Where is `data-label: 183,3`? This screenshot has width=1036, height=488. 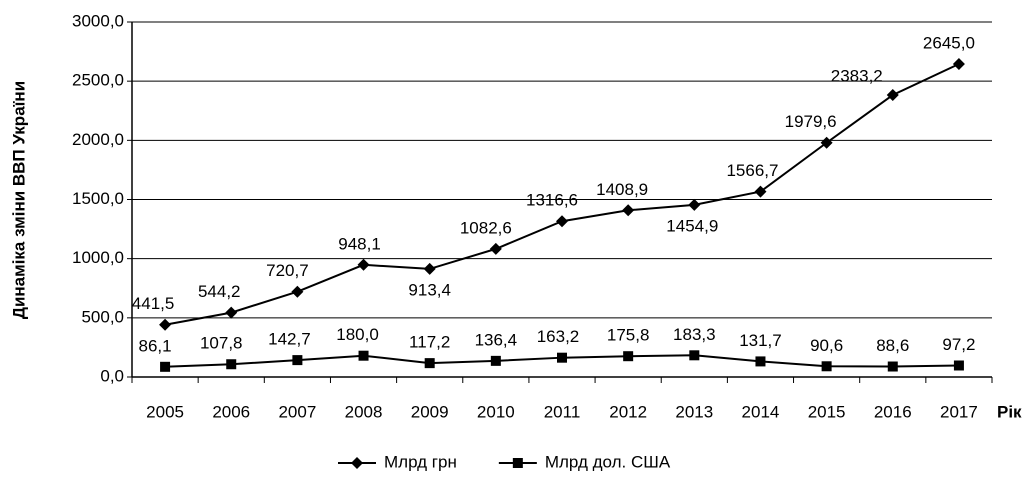
data-label: 183,3 is located at coordinates (694, 334).